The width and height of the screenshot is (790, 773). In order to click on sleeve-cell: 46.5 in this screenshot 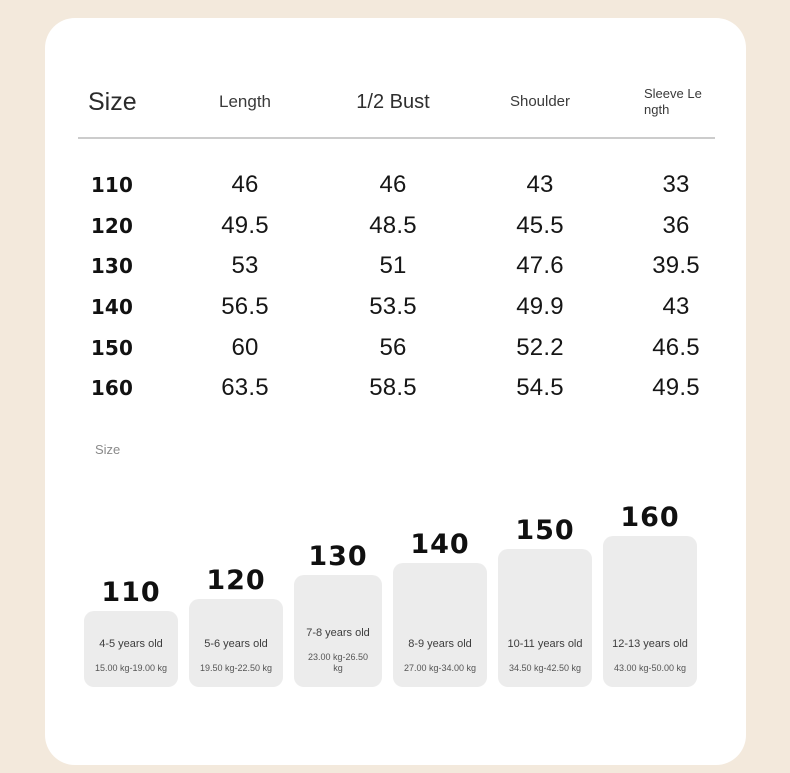, I will do `click(676, 347)`.